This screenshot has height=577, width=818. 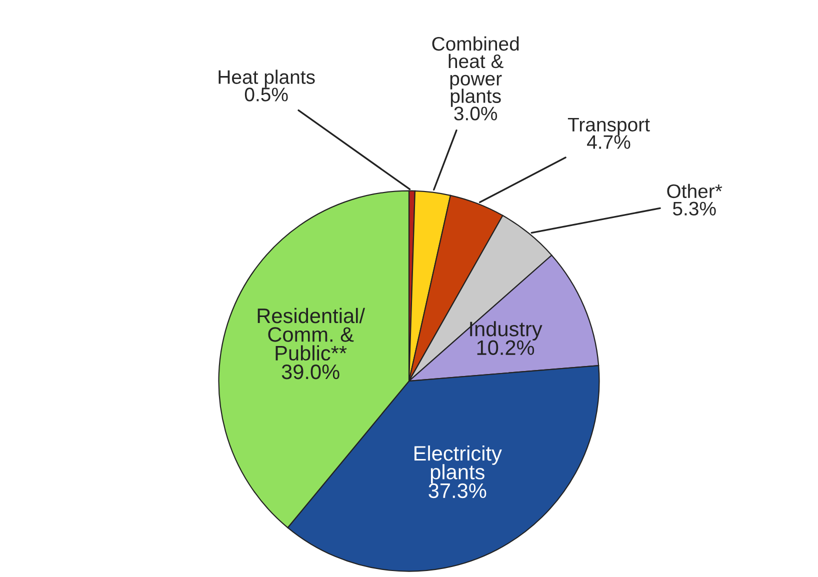 I want to click on data-label: 0.5%, so click(x=266, y=95).